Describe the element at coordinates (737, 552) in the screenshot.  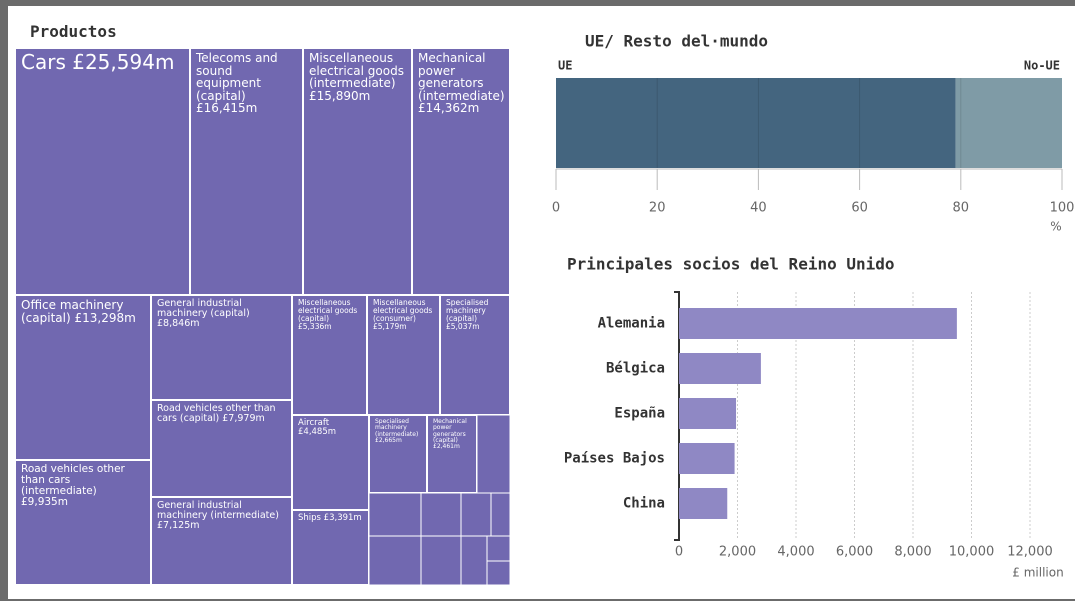
I see `x-tick-label: 2,000` at that location.